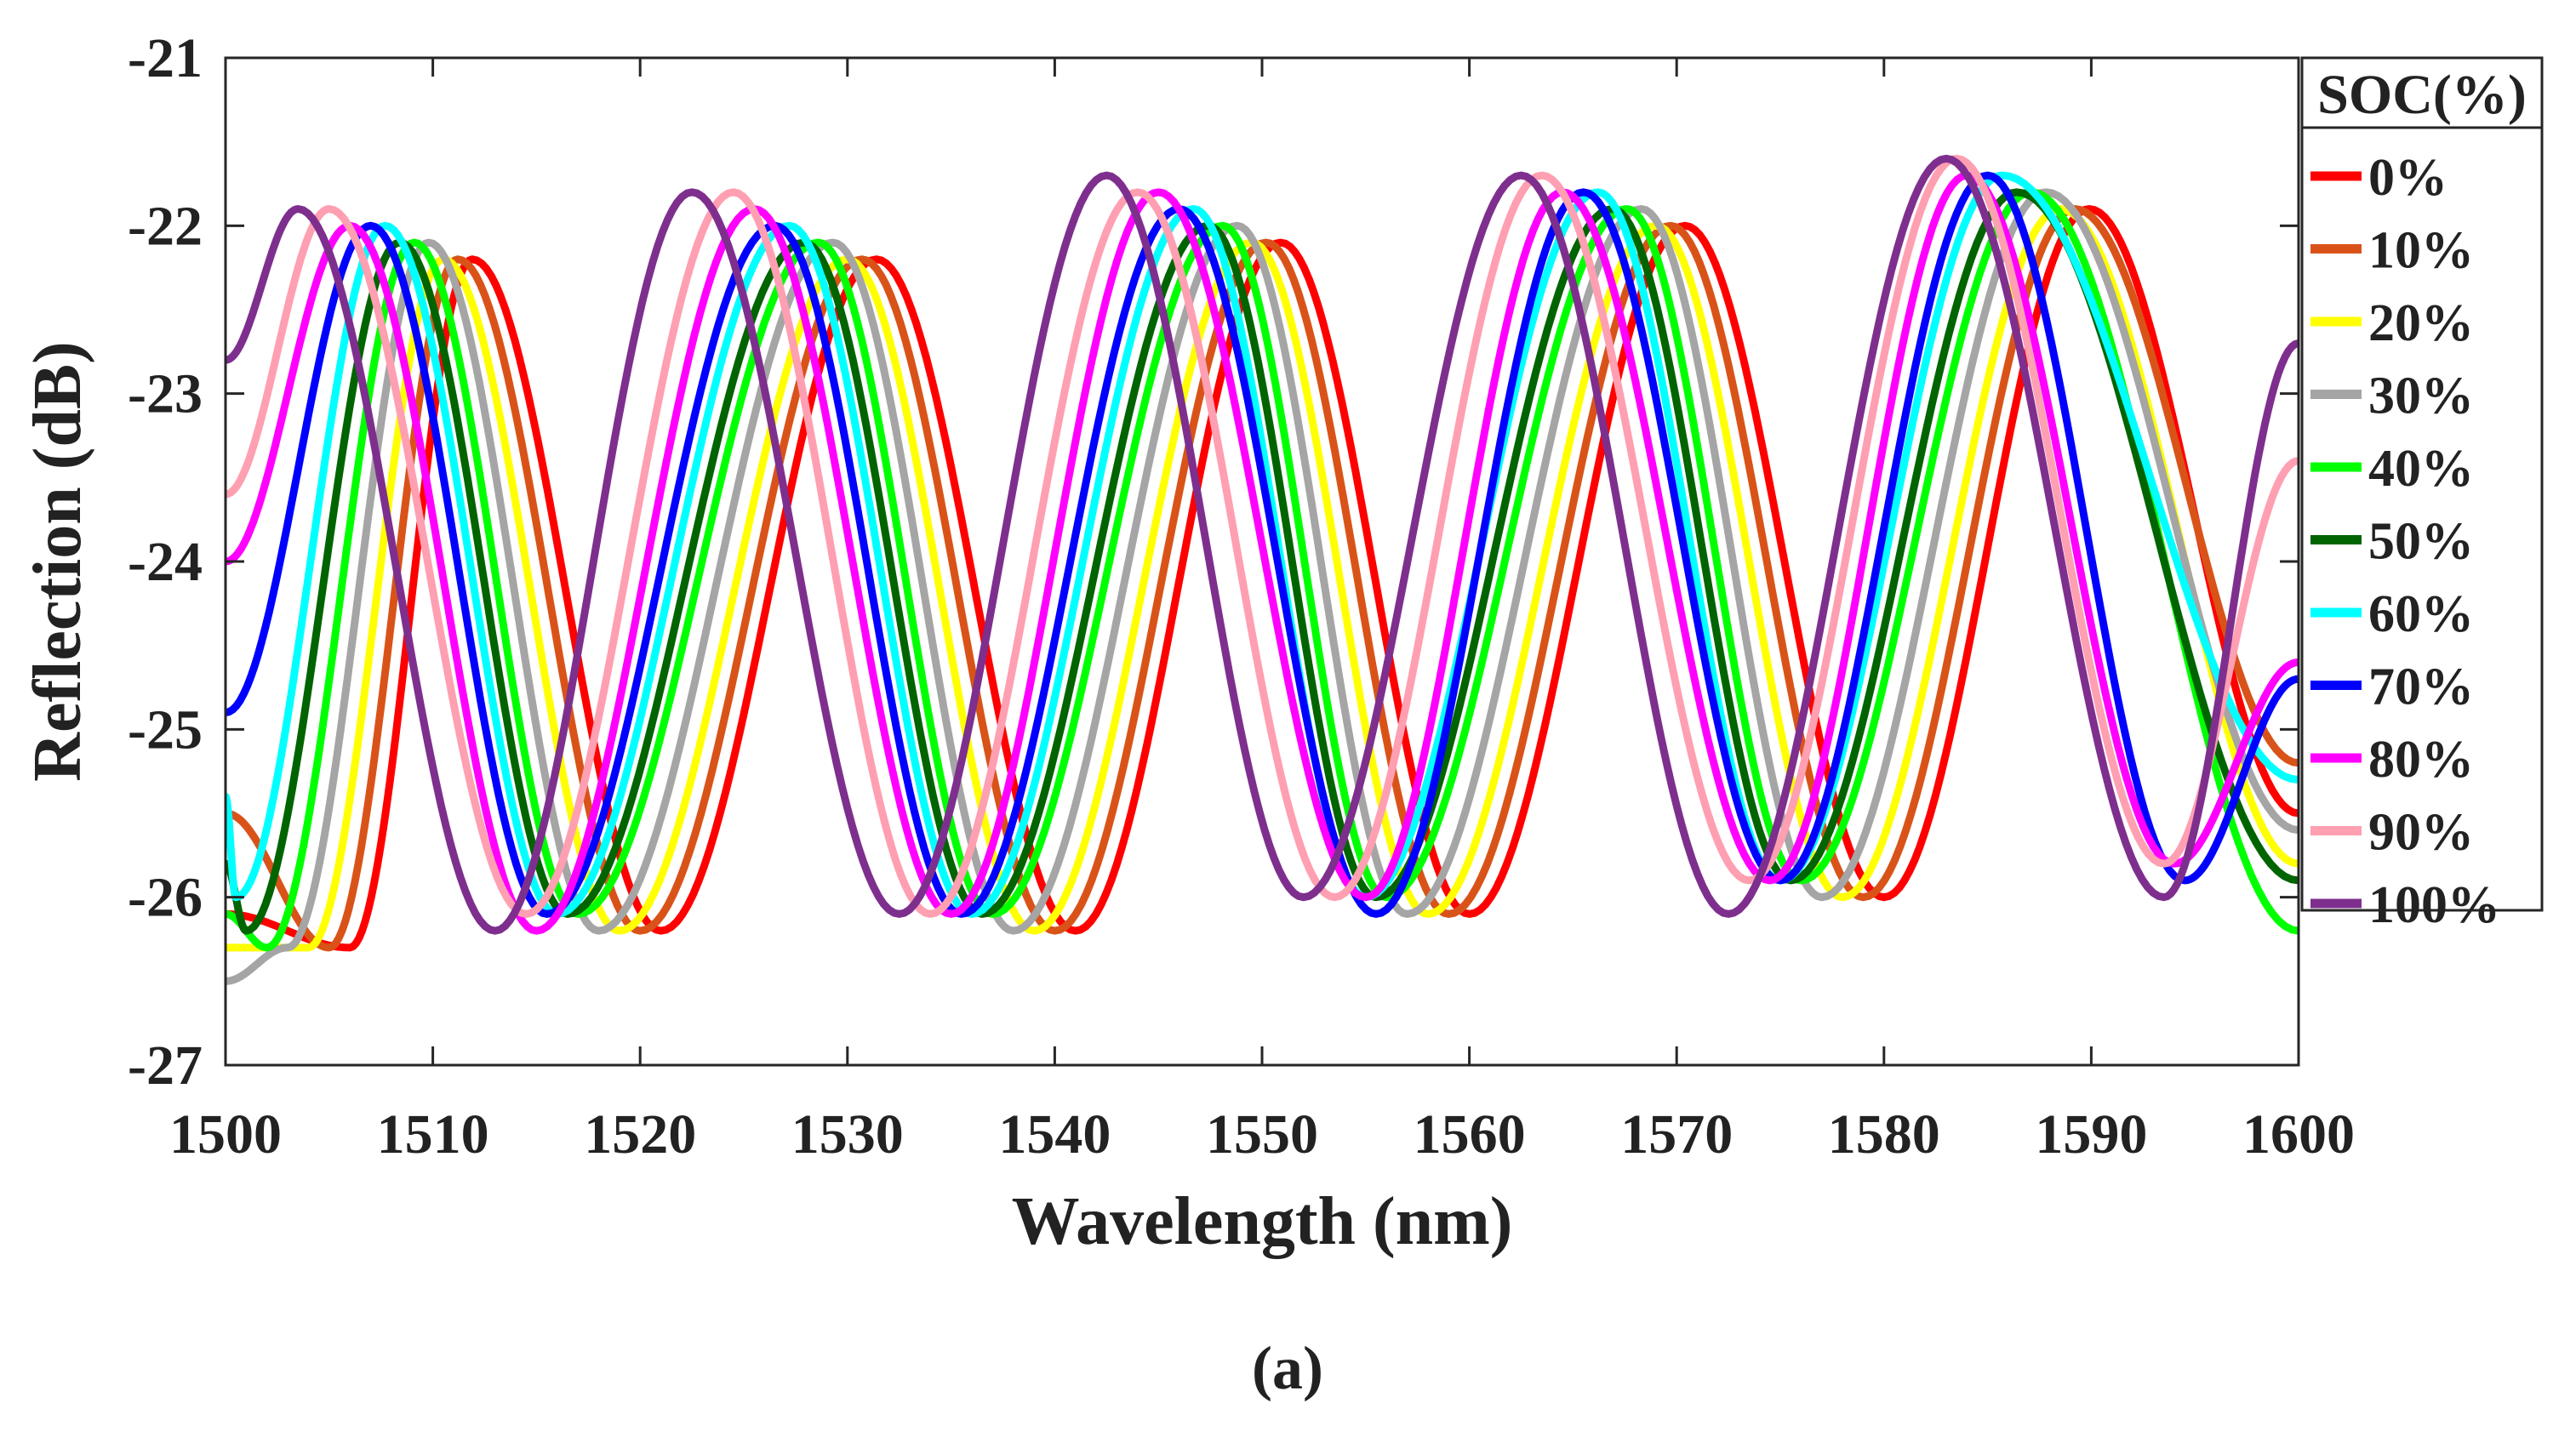  What do you see at coordinates (2421, 323) in the screenshot?
I see `legend-label: 20%` at bounding box center [2421, 323].